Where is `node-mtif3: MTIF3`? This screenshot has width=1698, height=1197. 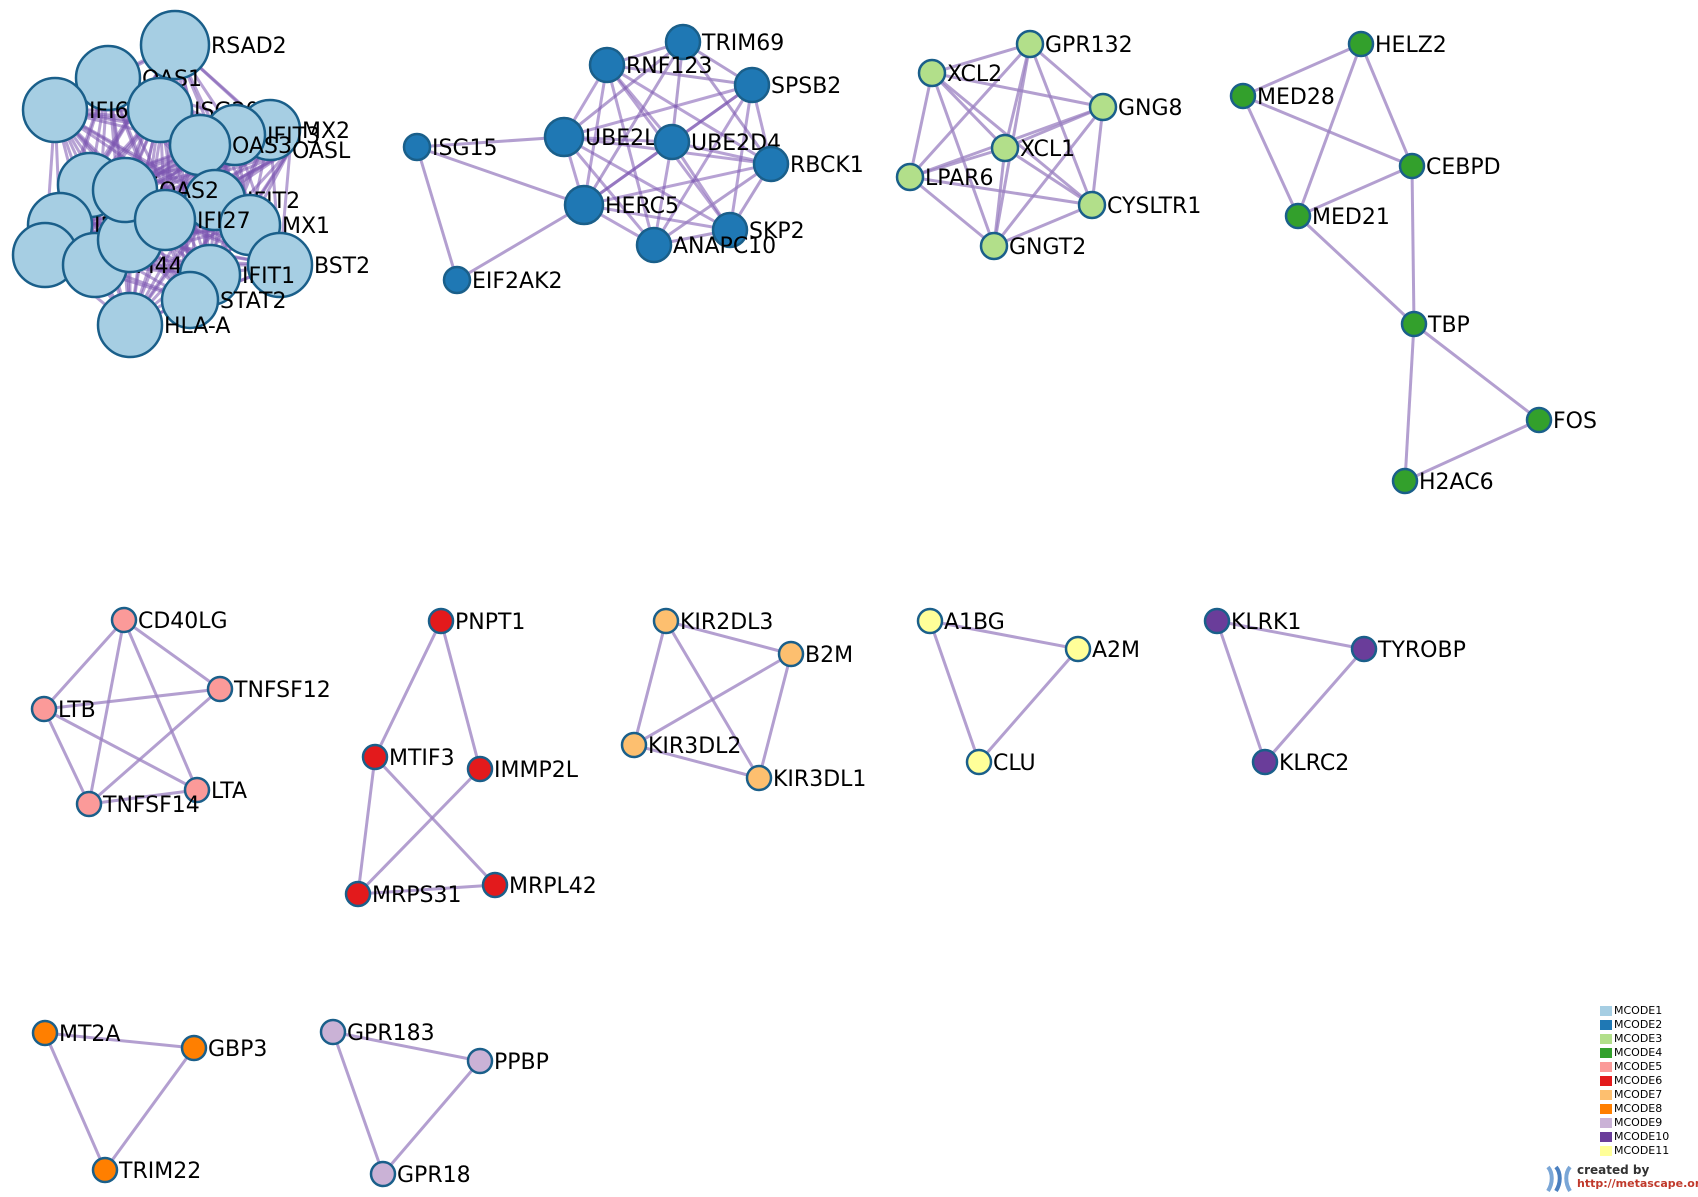 node-mtif3: MTIF3 is located at coordinates (408, 757).